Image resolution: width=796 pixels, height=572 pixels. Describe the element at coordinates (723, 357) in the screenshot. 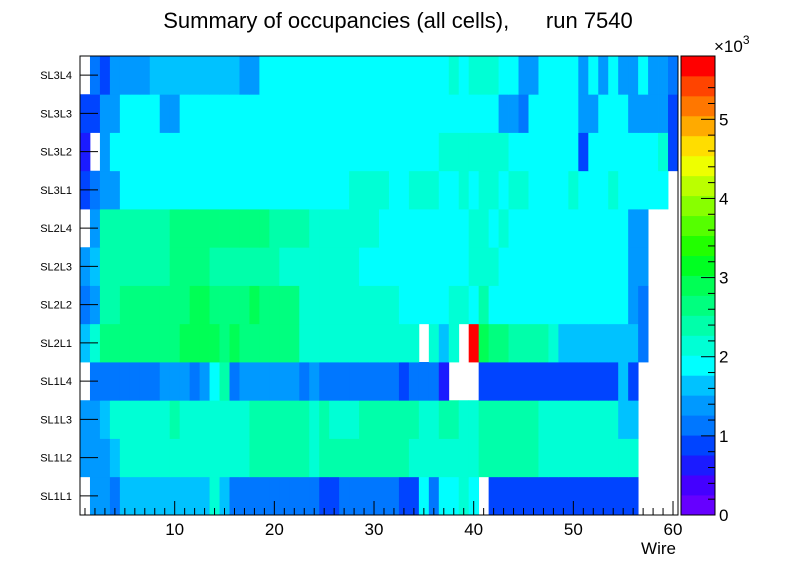

I see `z-tick-label: 2` at that location.